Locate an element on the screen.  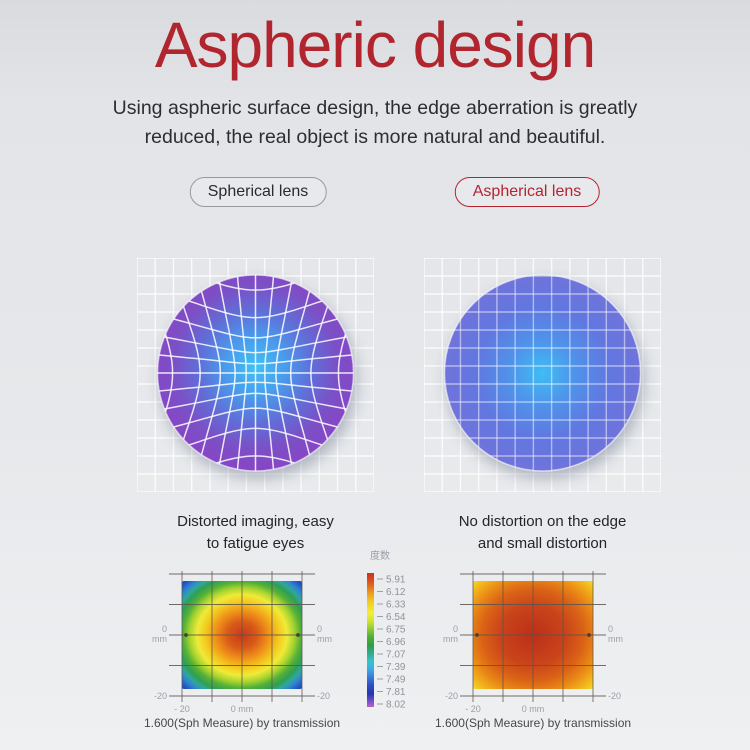
spherical-lens-diagram is located at coordinates (255, 375).